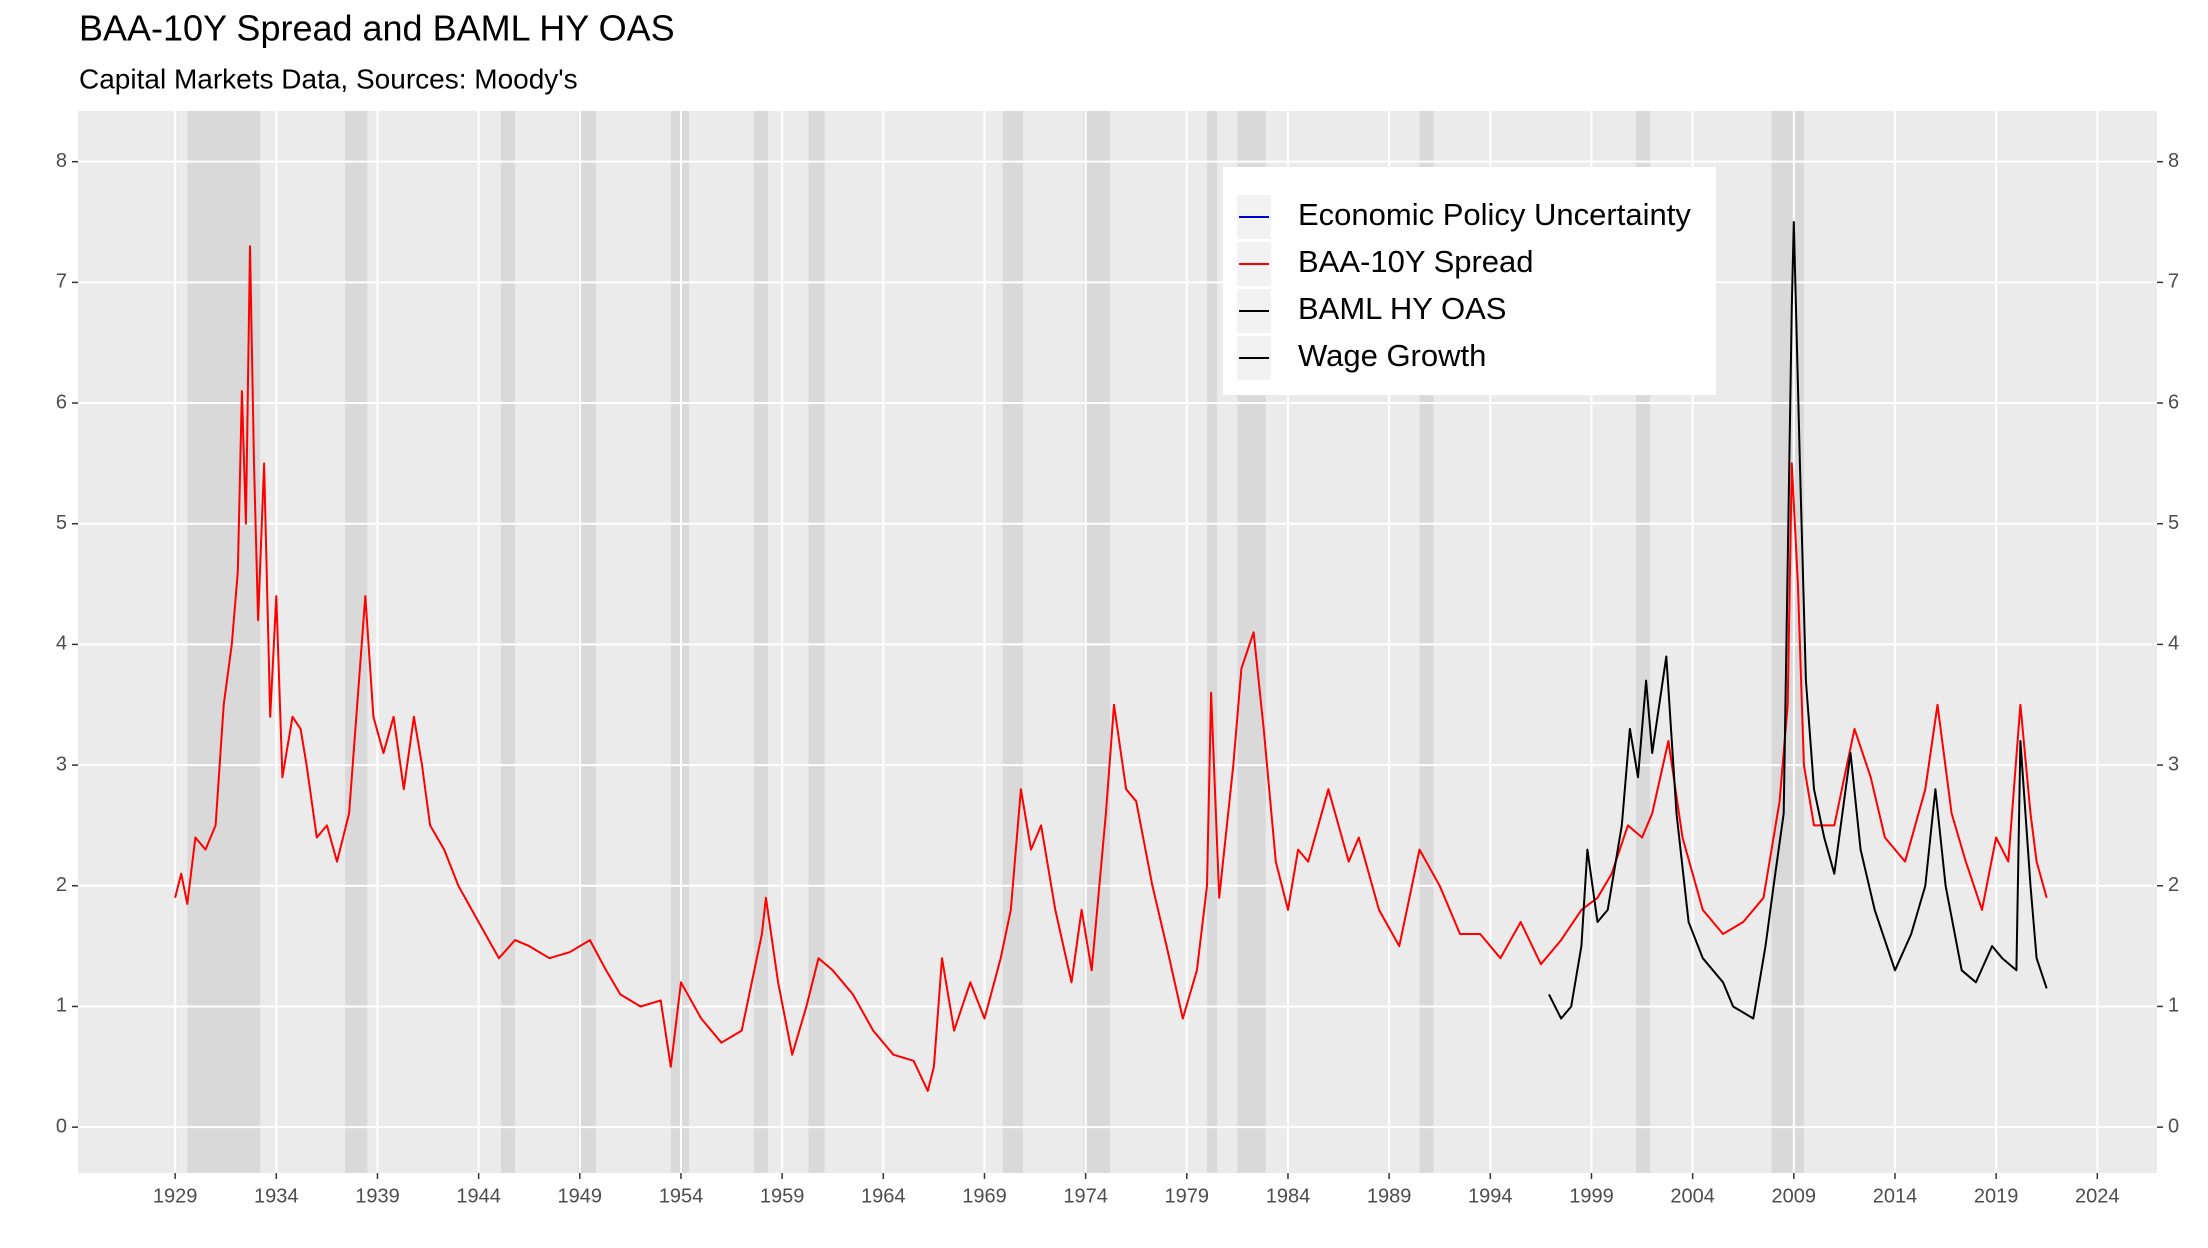 The image size is (2208, 1248). What do you see at coordinates (2173, 764) in the screenshot?
I see `y2-tick-label: 3` at bounding box center [2173, 764].